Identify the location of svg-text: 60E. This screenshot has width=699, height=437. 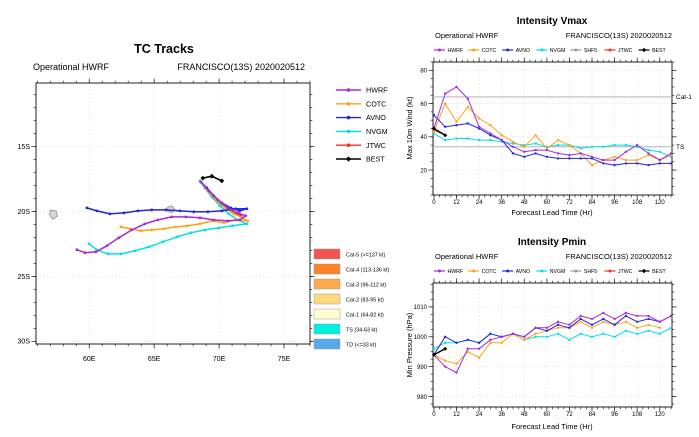
(89, 359).